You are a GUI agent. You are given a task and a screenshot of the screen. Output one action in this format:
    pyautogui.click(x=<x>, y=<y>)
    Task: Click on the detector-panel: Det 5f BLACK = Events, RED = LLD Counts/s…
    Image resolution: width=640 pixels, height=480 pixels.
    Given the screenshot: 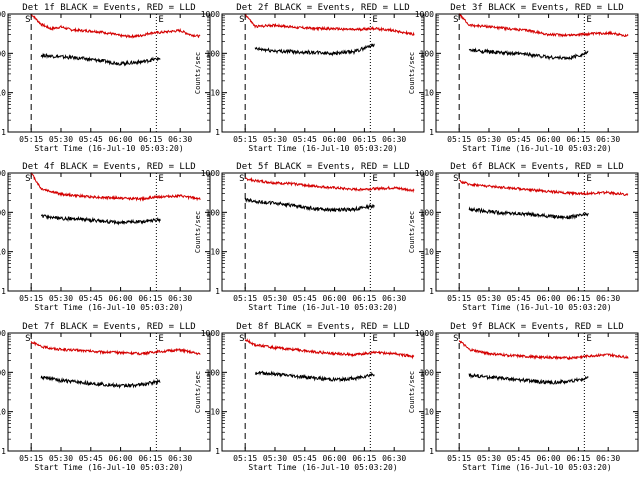 What is the action you would take?
    pyautogui.click(x=309, y=237)
    